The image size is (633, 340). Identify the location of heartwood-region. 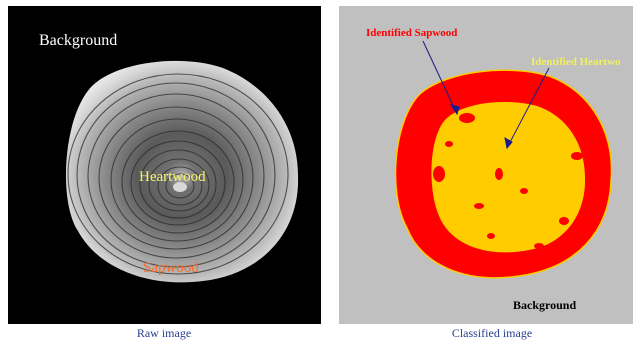
(508, 177).